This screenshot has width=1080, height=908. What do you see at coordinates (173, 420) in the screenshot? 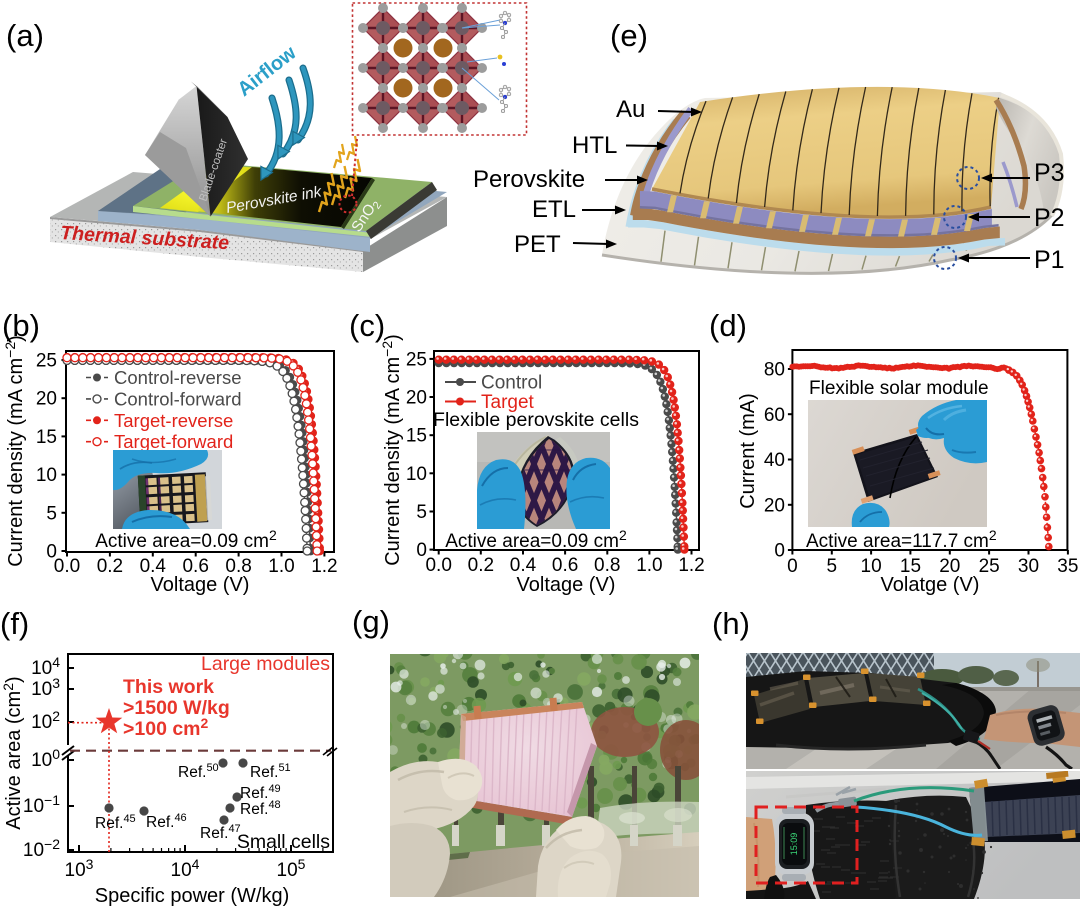
I see `svg-text: Target-reverse` at bounding box center [173, 420].